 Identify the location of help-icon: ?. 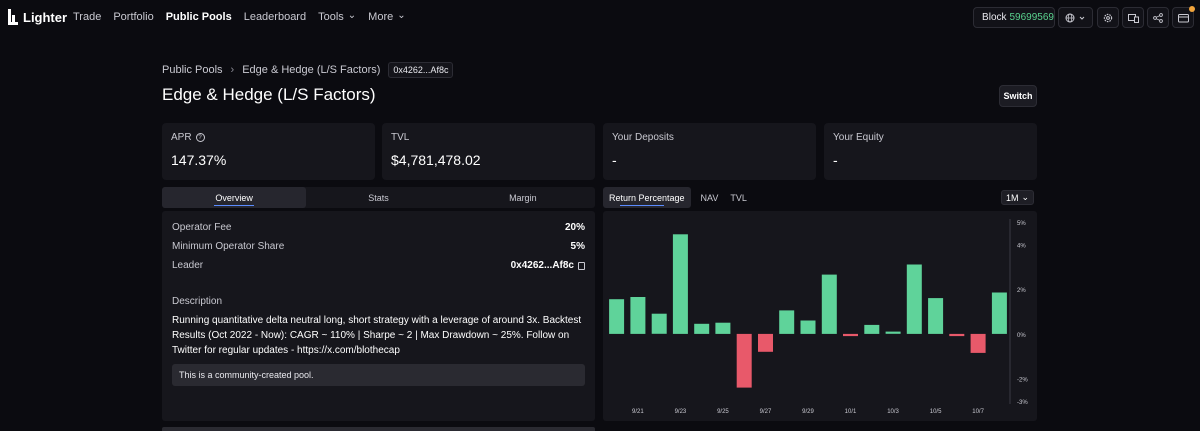
(200, 137).